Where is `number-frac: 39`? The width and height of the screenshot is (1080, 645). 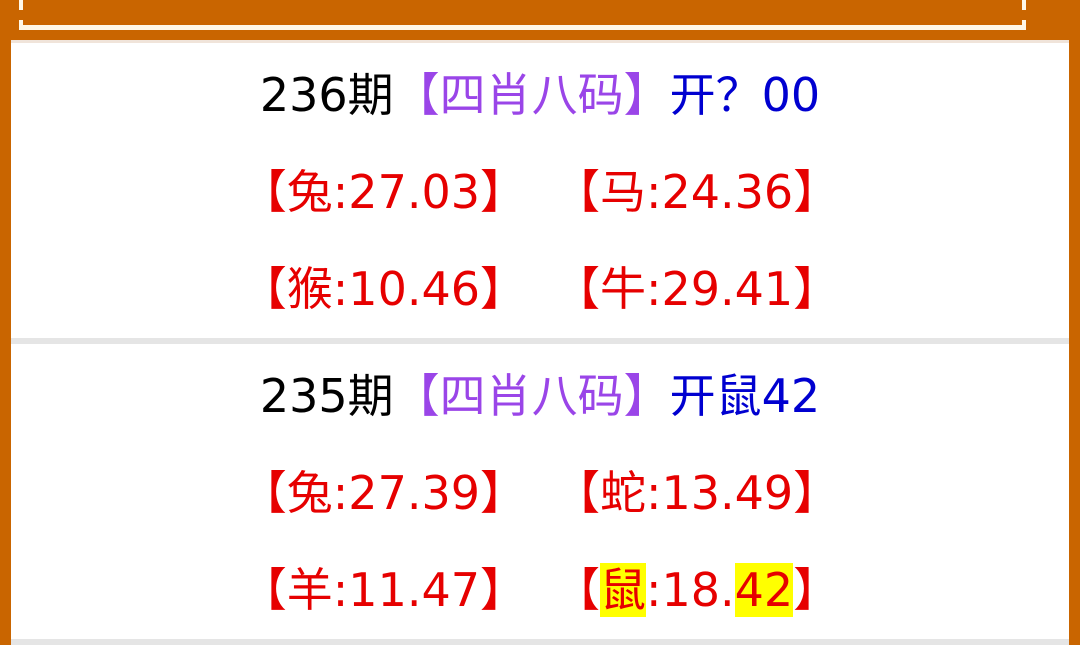
number-frac: 39 is located at coordinates (450, 492).